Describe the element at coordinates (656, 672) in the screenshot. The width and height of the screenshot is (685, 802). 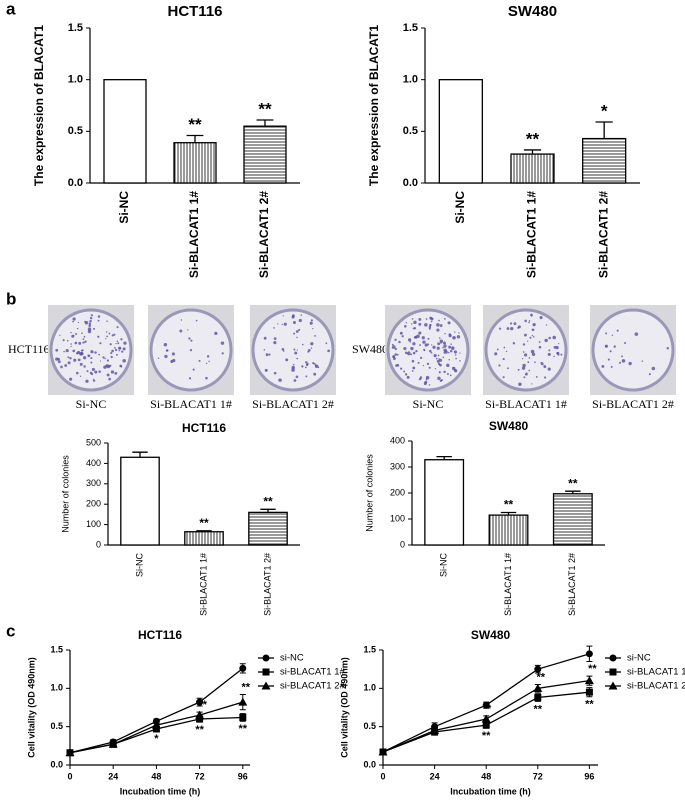
I see `legend-label: si-BLACAT1 1#` at that location.